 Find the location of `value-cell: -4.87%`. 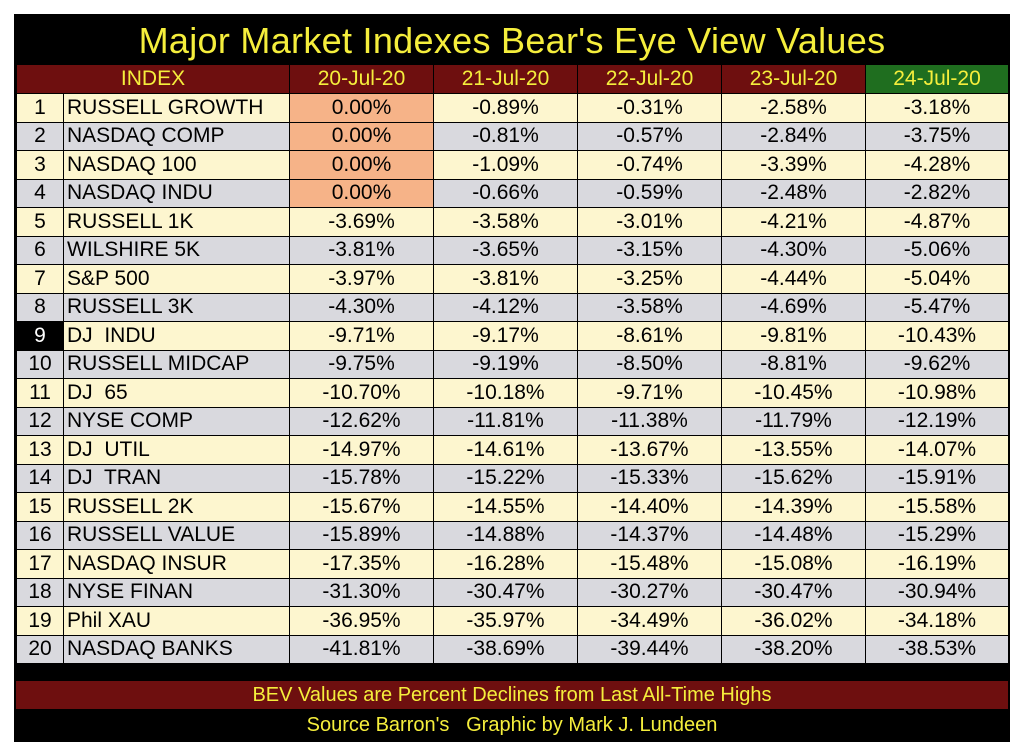

value-cell: -4.87% is located at coordinates (937, 222).